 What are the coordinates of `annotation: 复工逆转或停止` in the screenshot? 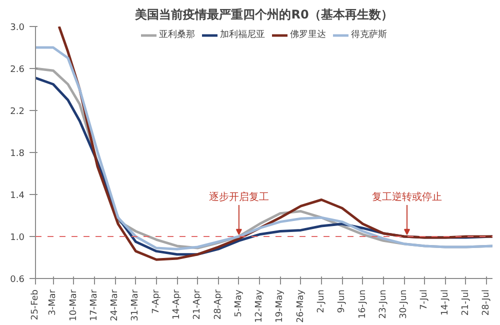 It's located at (407, 196).